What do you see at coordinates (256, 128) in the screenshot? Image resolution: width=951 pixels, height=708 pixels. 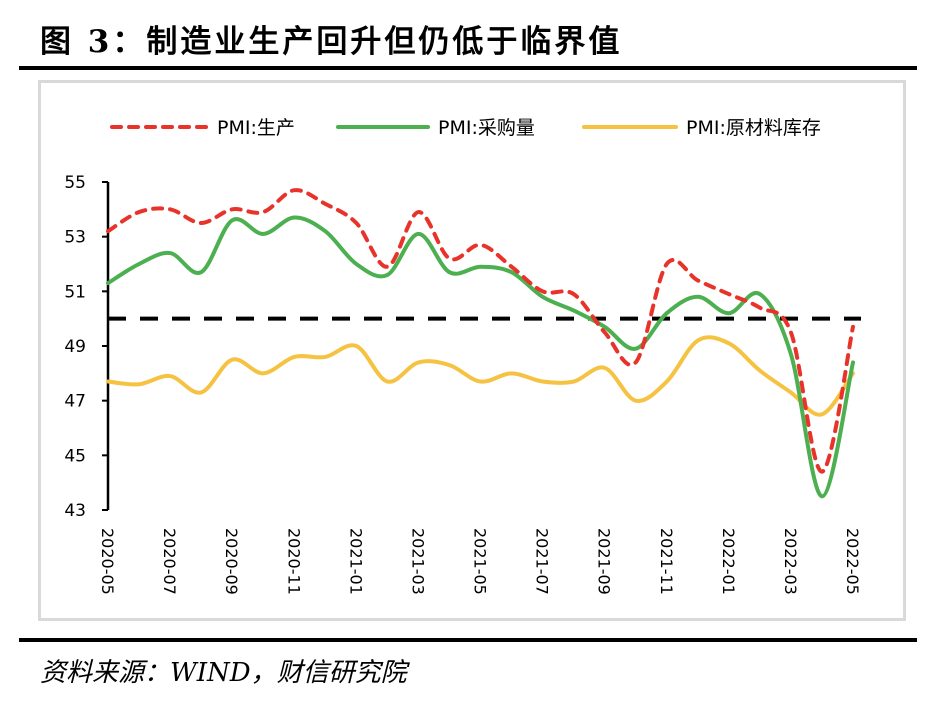 I see `legend-label-production: PMI:生产` at bounding box center [256, 128].